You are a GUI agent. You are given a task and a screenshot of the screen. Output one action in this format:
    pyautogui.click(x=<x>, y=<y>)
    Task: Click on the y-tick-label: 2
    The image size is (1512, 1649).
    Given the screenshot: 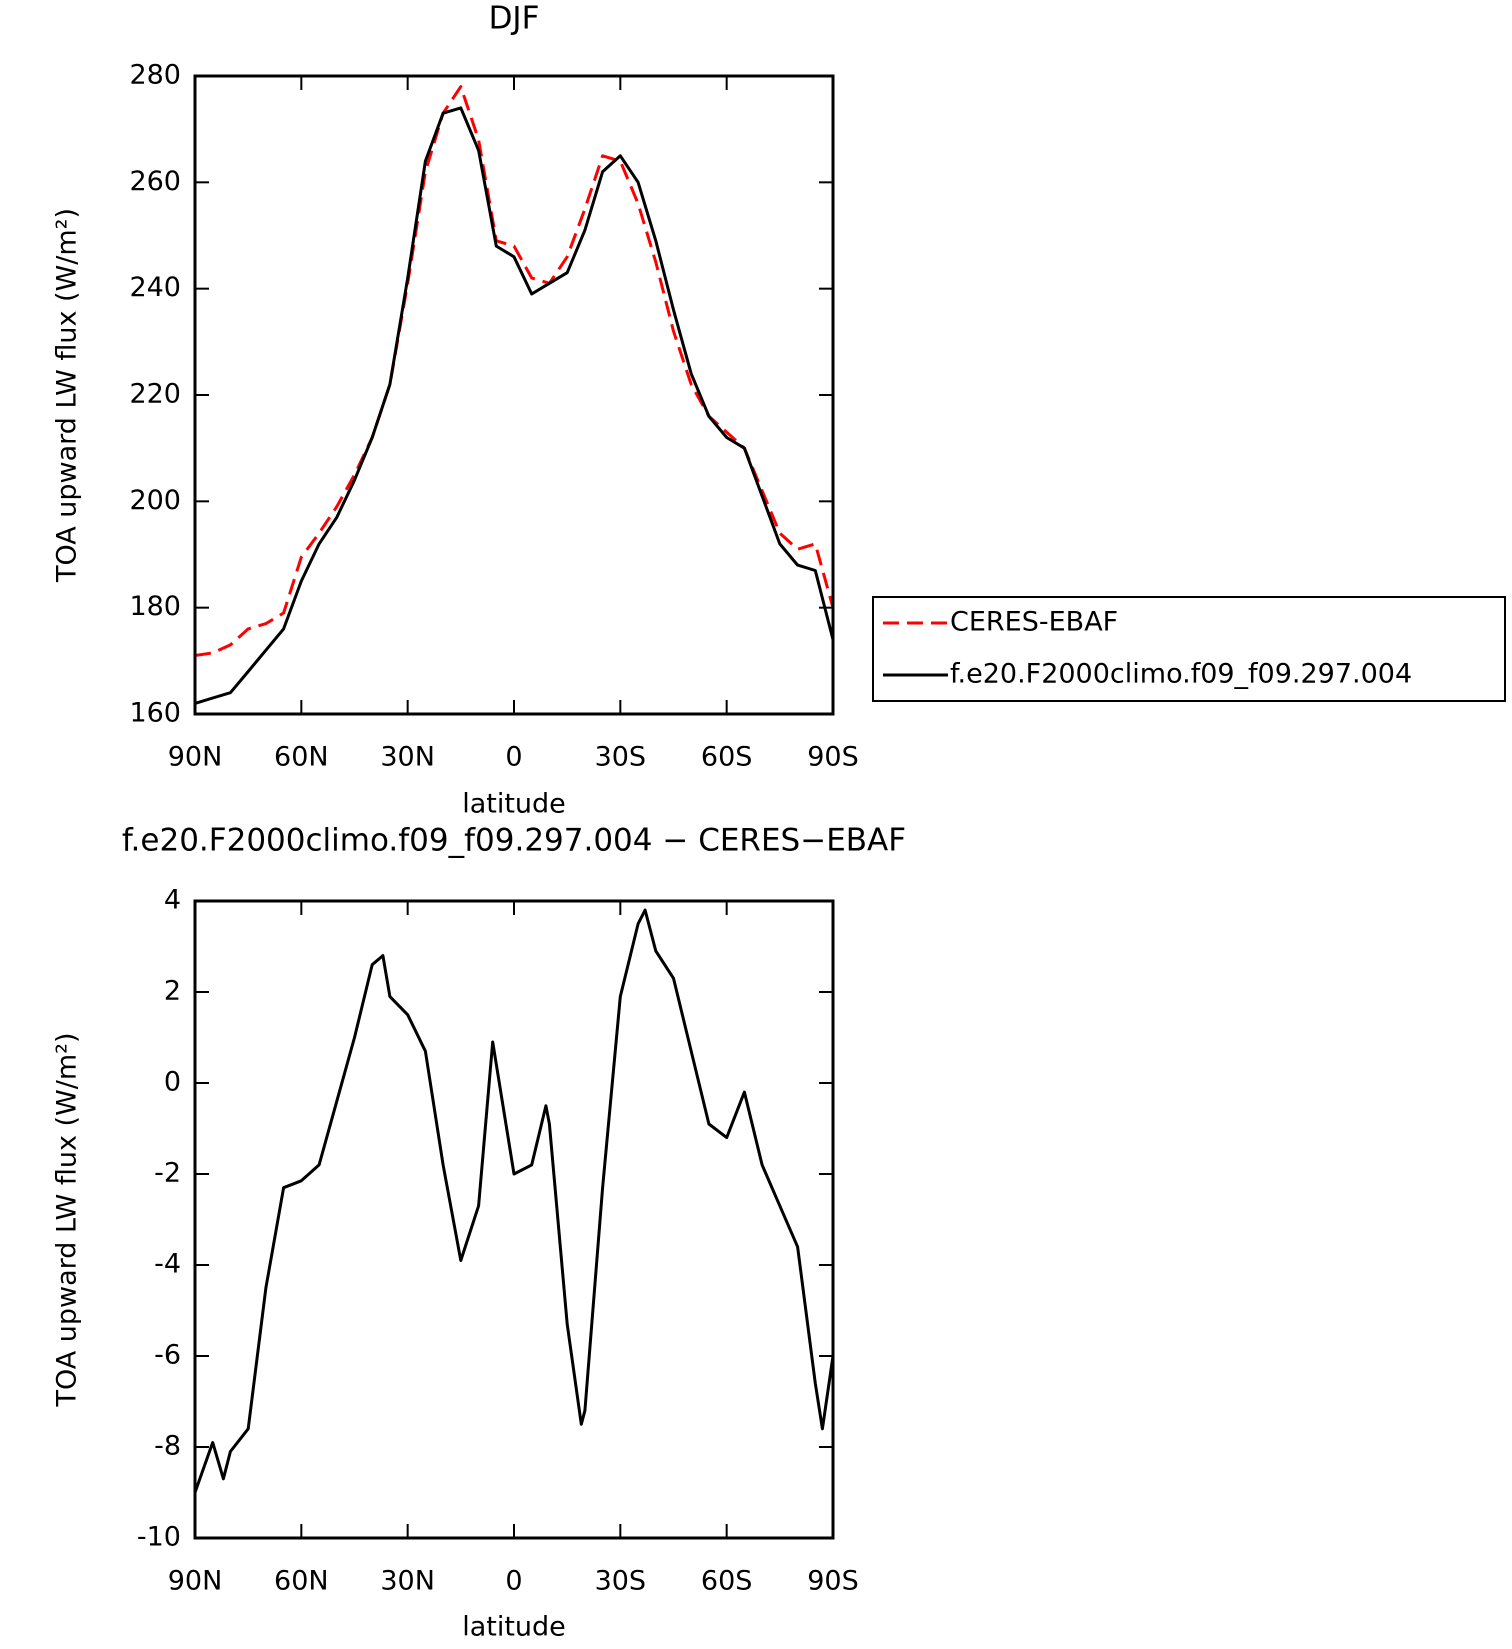 What is the action you would take?
    pyautogui.click(x=172, y=991)
    